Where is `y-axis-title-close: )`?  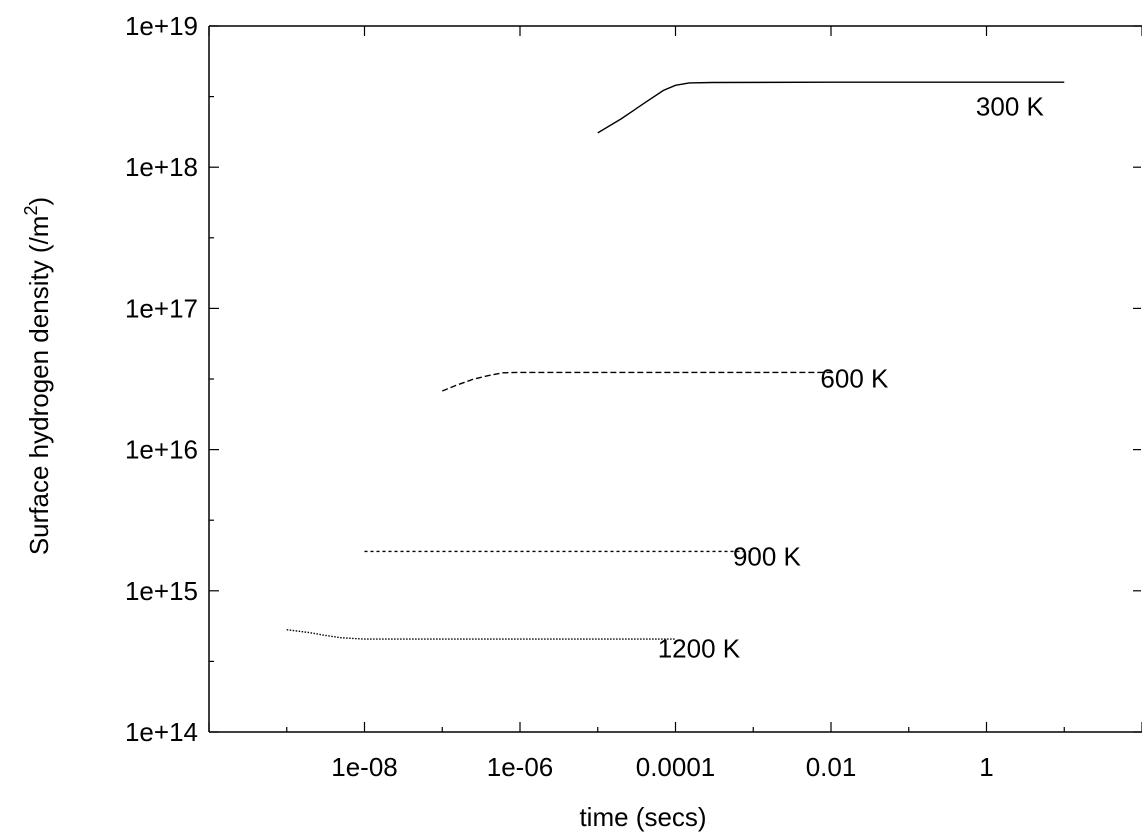 y-axis-title-close: ) is located at coordinates (39, 201).